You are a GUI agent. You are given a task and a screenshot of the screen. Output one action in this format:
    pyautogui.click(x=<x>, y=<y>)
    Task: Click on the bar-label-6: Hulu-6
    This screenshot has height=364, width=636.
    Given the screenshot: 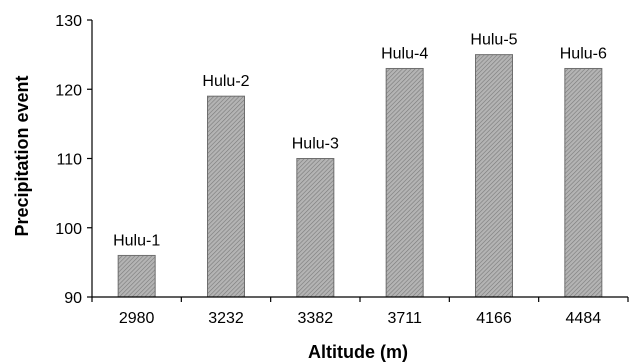 What is the action you would take?
    pyautogui.click(x=583, y=53)
    